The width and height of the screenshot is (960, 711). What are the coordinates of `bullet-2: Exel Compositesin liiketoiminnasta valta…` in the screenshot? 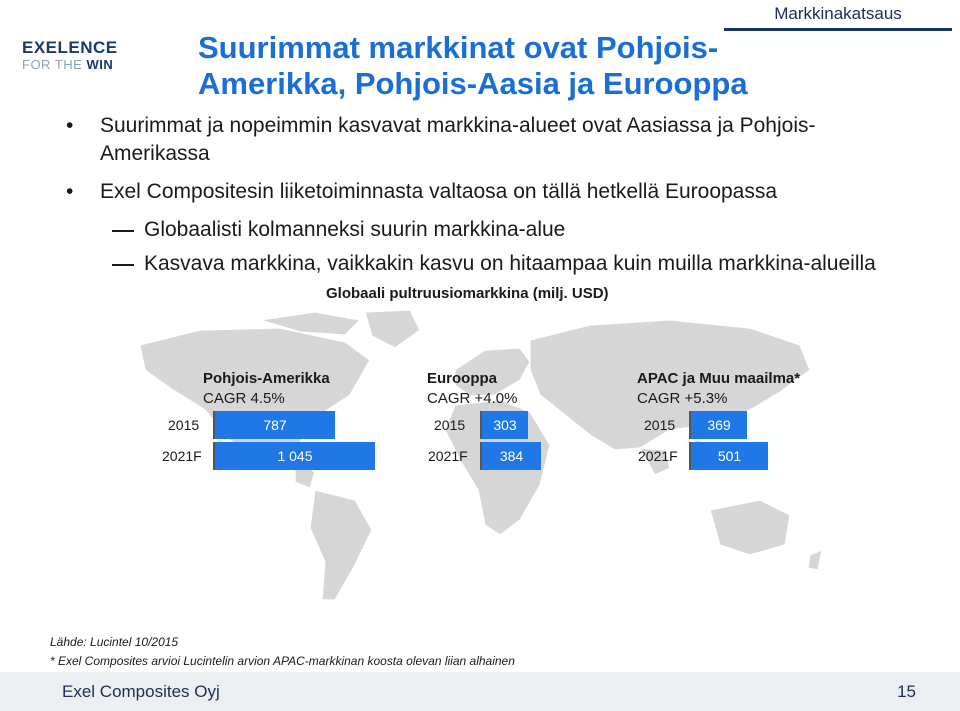 It's located at (492, 192).